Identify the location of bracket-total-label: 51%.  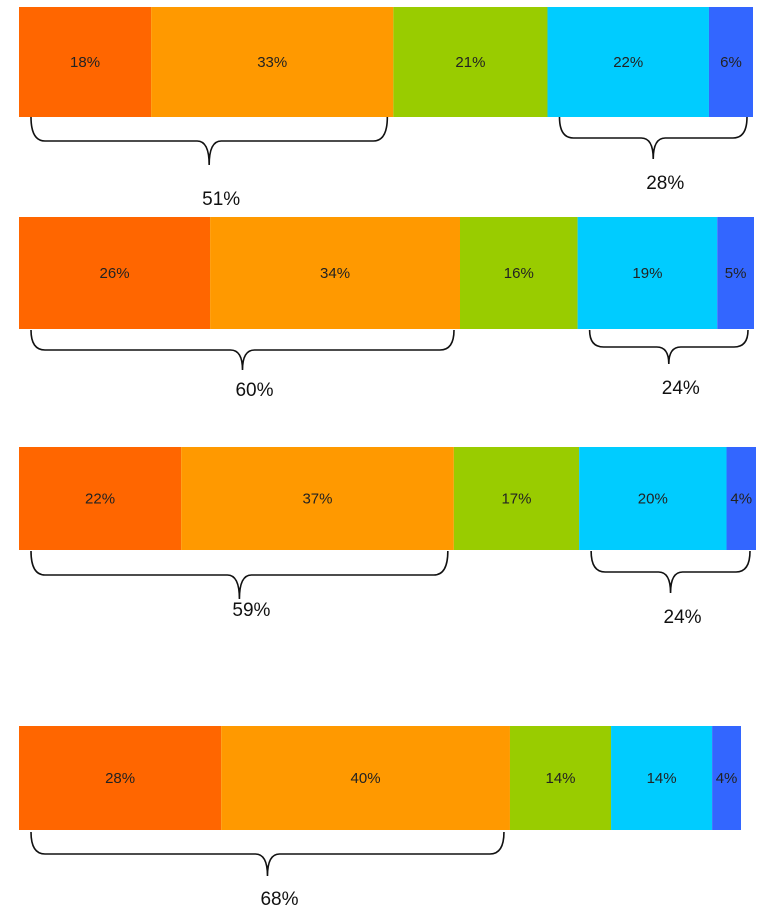
(221, 199).